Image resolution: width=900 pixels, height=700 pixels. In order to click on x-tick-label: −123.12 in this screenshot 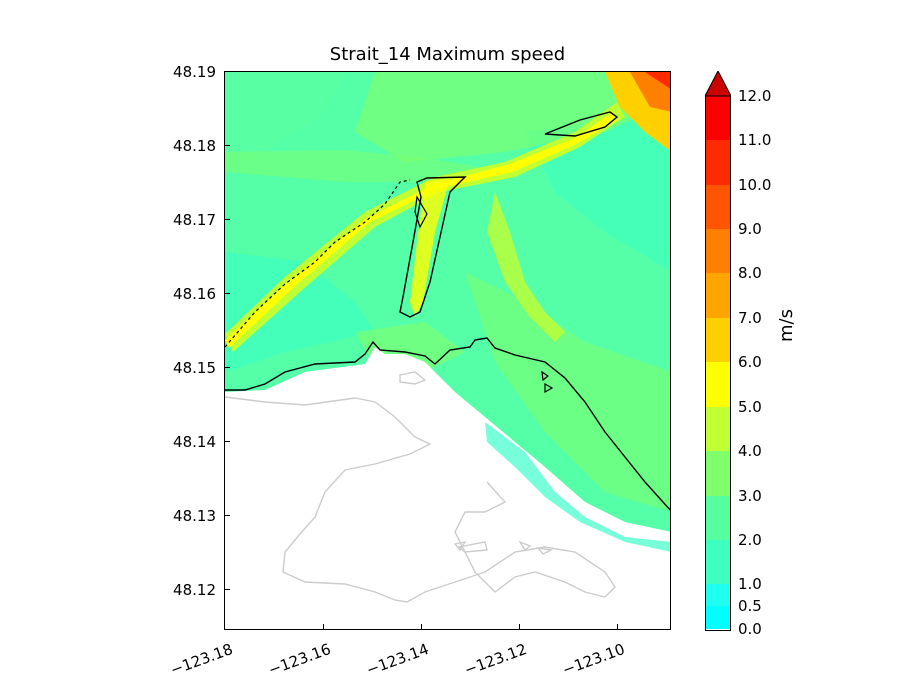, I will do `click(495, 660)`.